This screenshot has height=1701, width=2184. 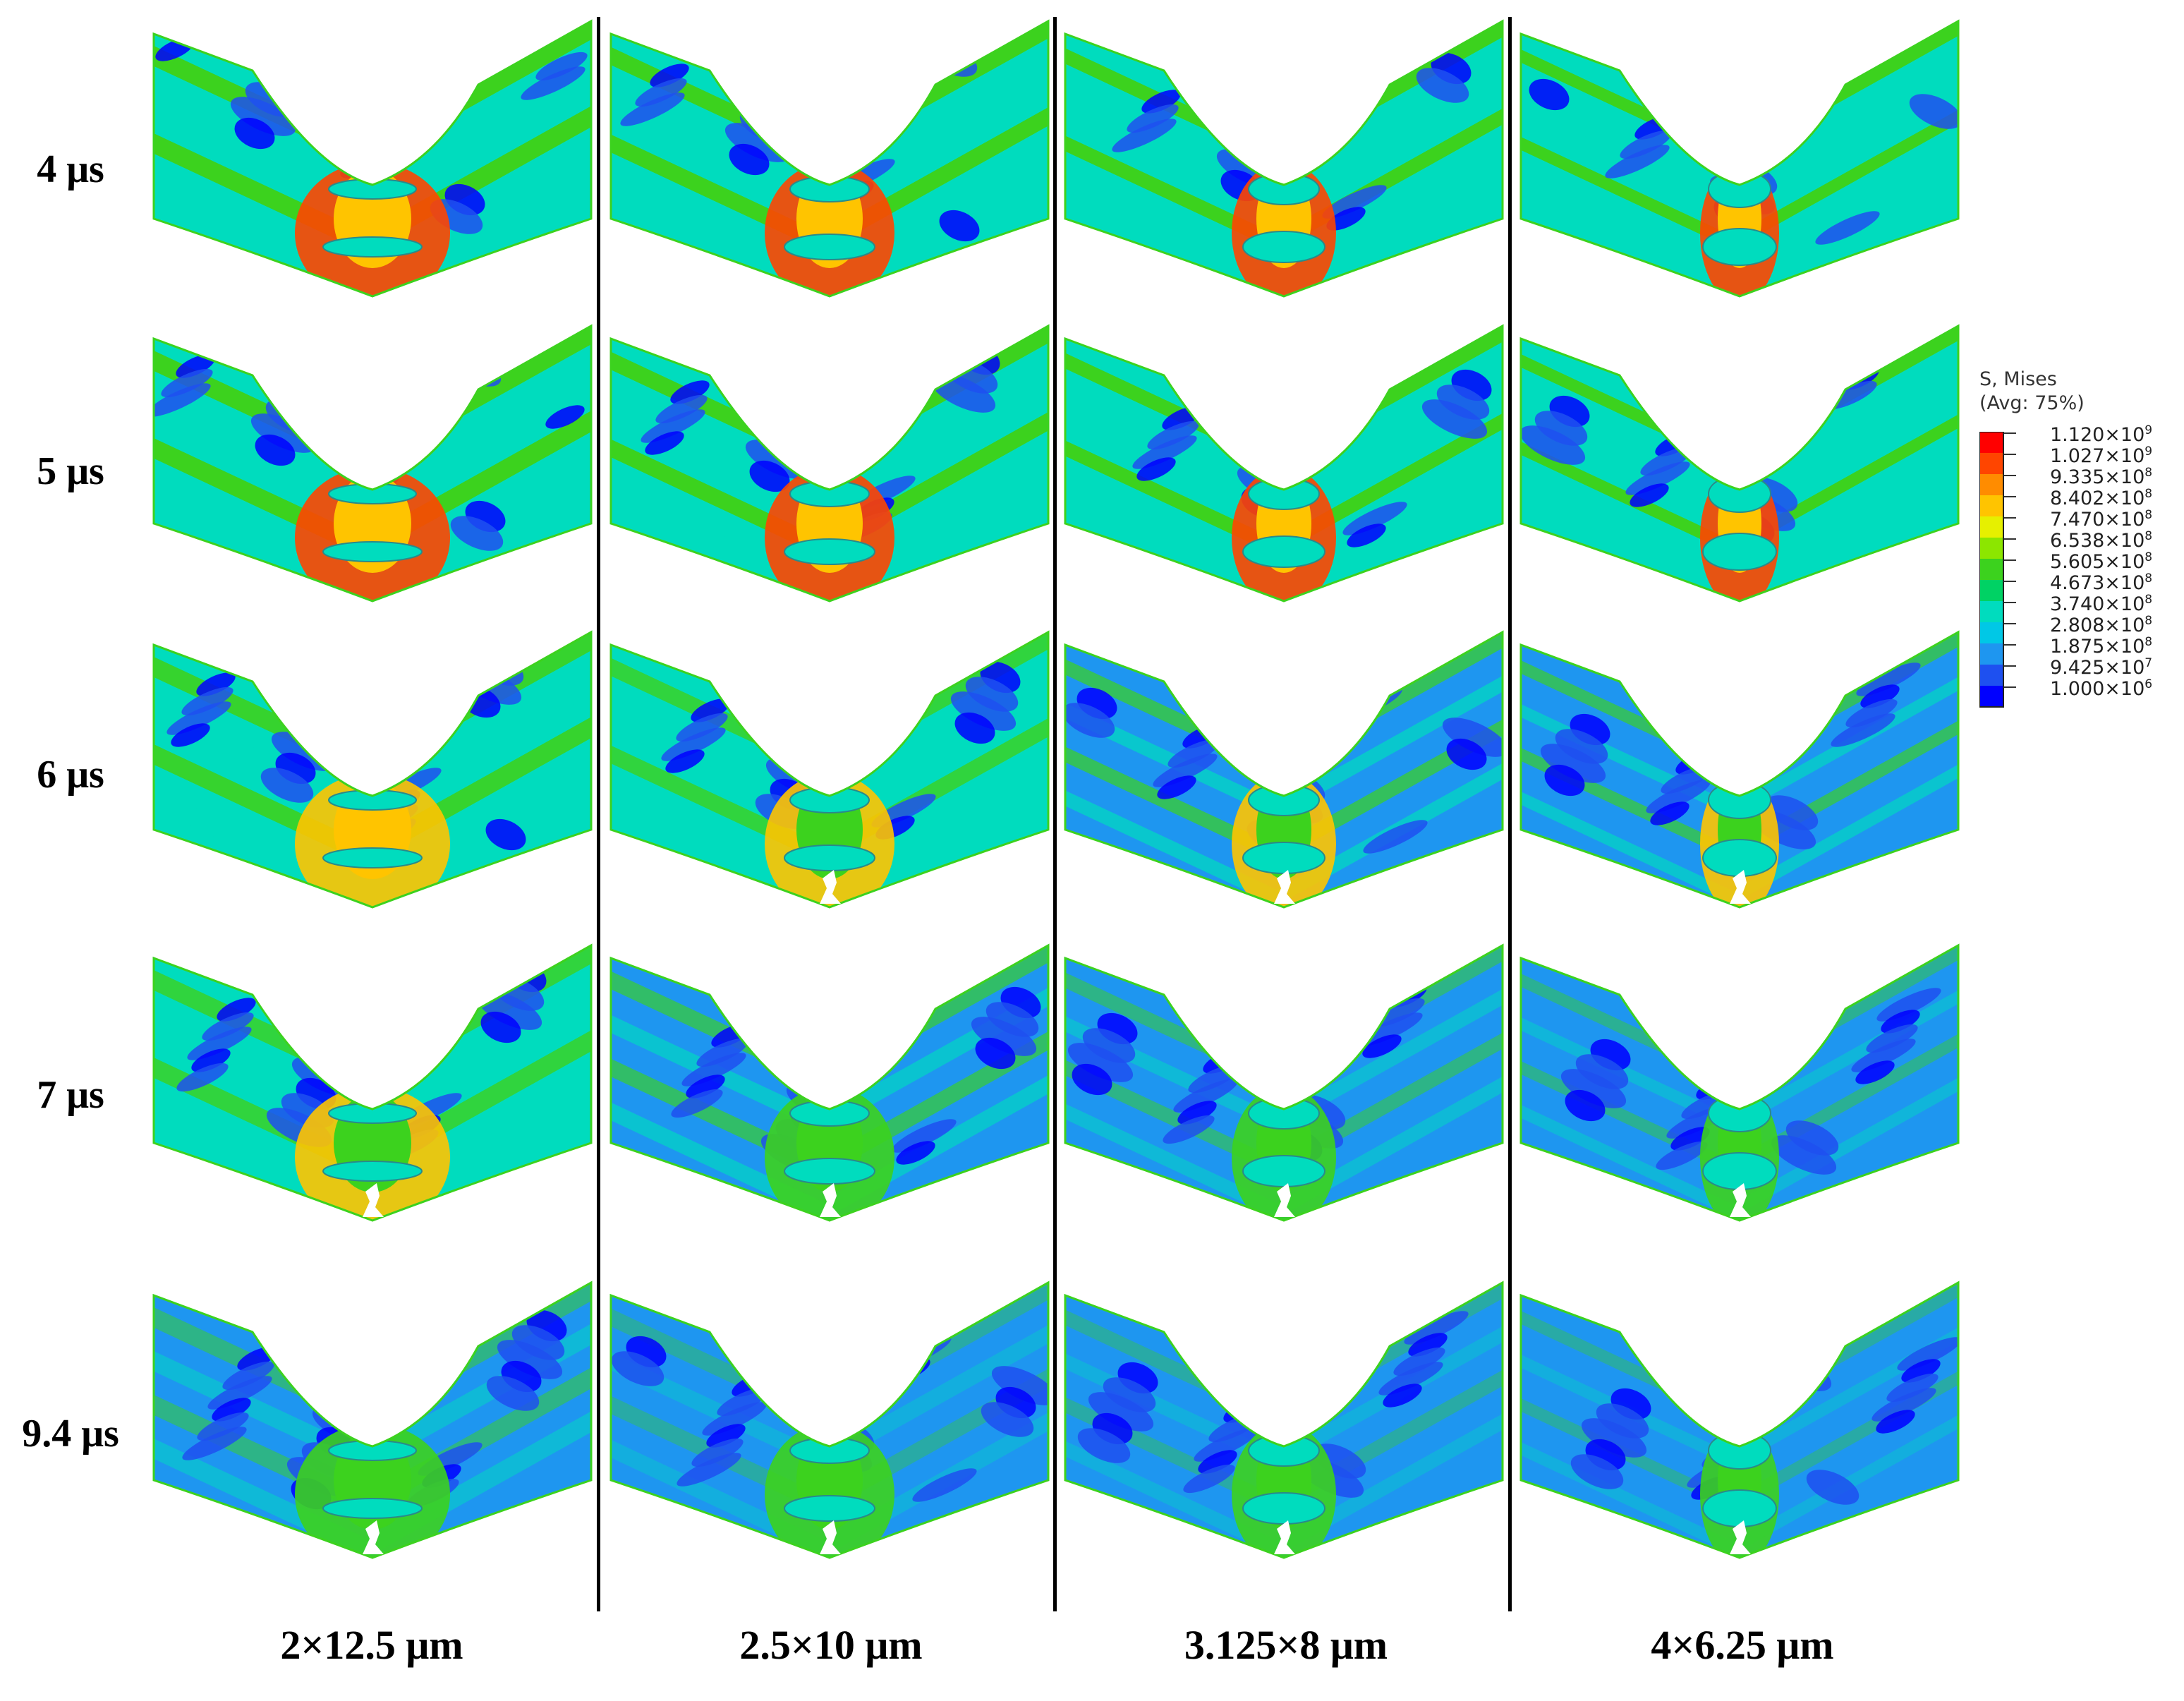 What do you see at coordinates (2148, 663) in the screenshot?
I see `legend-exponent: 7` at bounding box center [2148, 663].